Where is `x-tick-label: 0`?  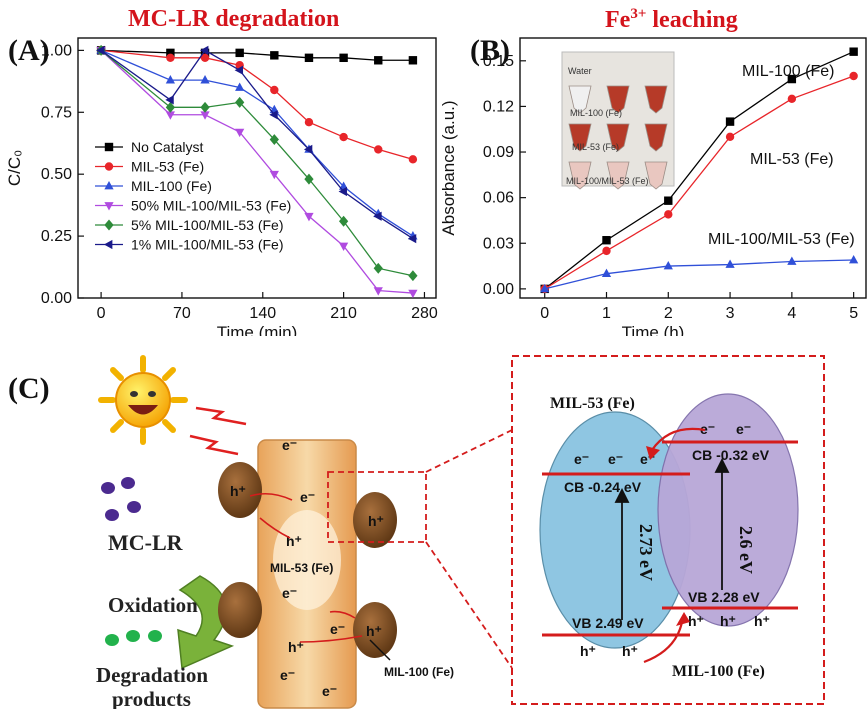 x-tick-label: 0 is located at coordinates (101, 313).